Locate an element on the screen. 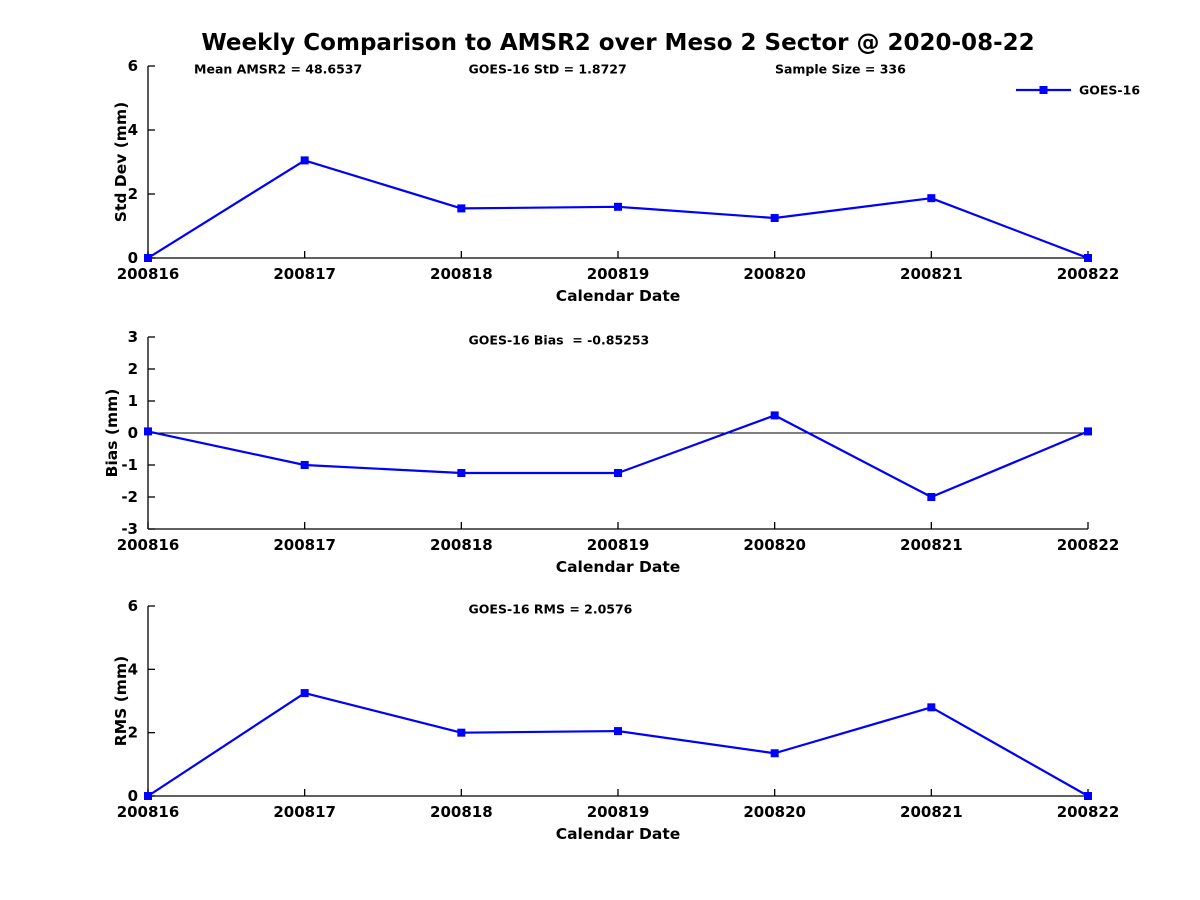 The image size is (1200, 900). annotation: Mean AMSR2 = 48.6537 is located at coordinates (278, 69).